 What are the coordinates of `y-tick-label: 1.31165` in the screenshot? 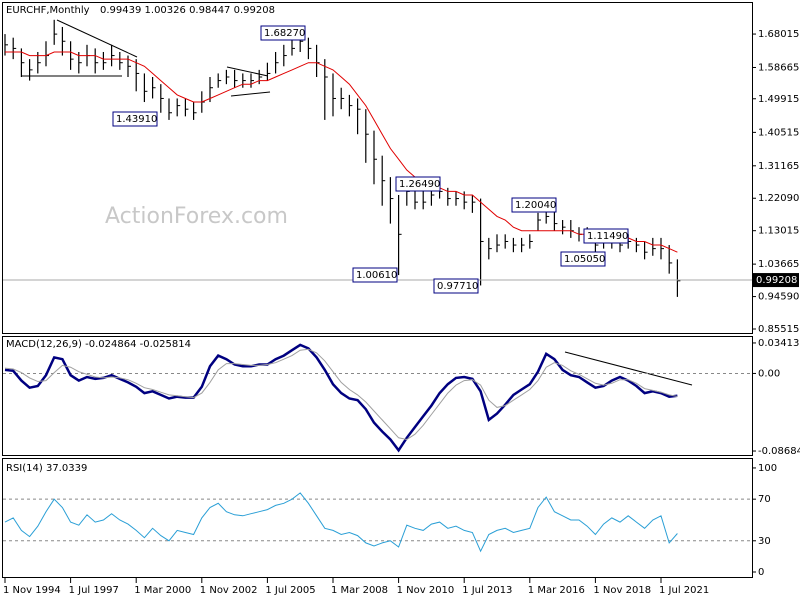 It's located at (778, 166).